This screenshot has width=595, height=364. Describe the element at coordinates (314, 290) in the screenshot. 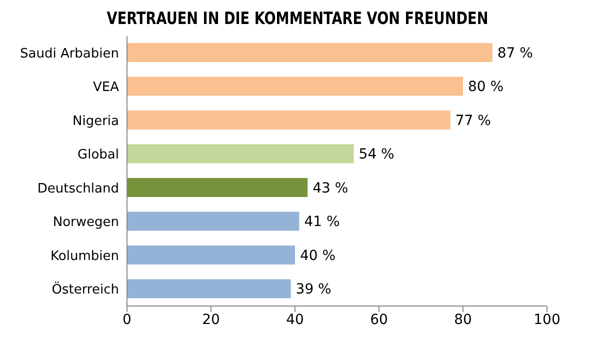

I see `data-label: 39 %` at that location.